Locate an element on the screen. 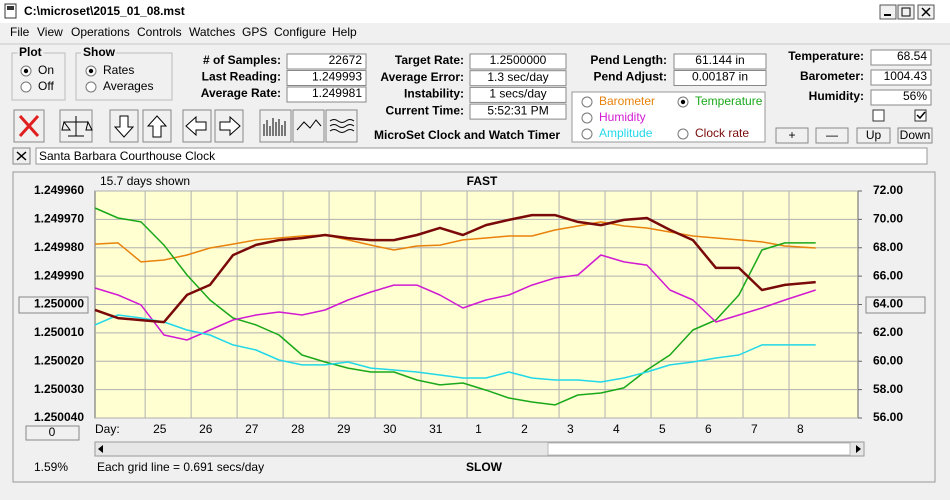 The image size is (950, 500). legend-label: Temperature is located at coordinates (729, 101).